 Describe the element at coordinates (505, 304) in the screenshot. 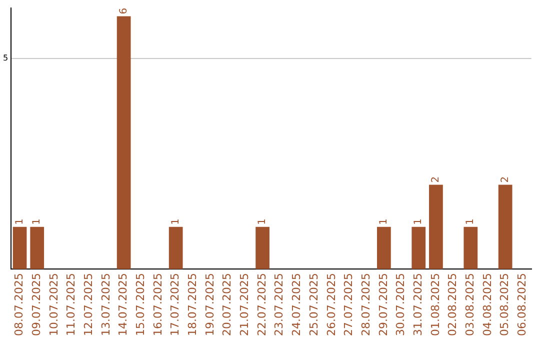

I see `x-tick-label: 05.08.2025` at that location.